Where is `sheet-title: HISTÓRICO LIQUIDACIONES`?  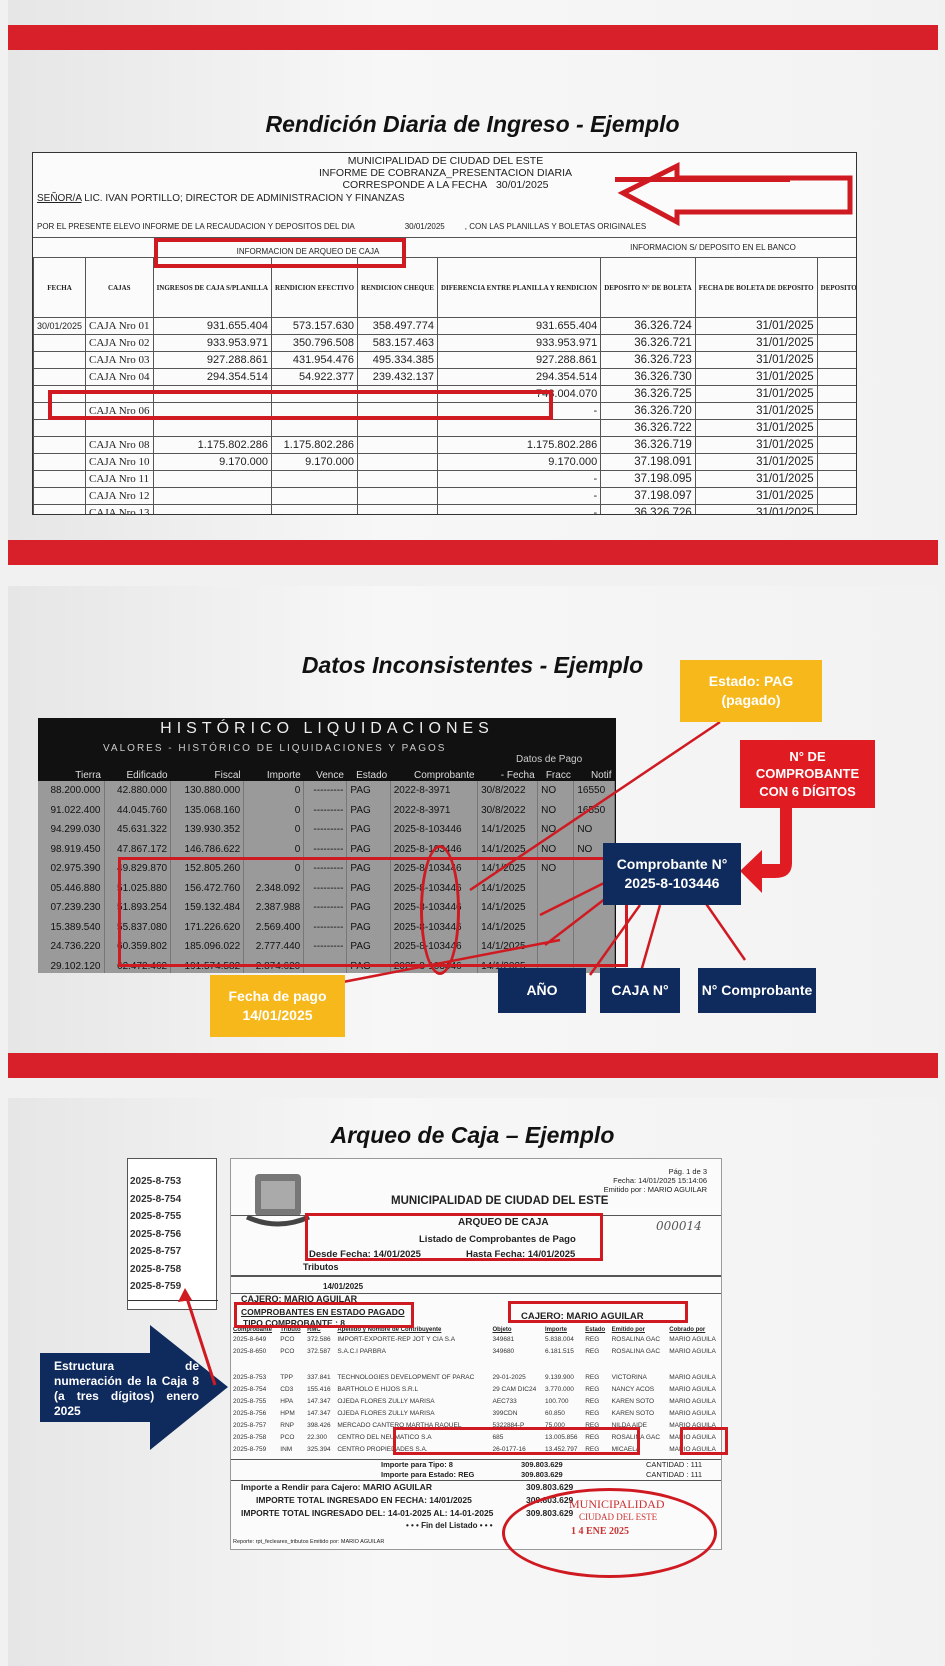 sheet-title: HISTÓRICO LIQUIDACIONES is located at coordinates (327, 728).